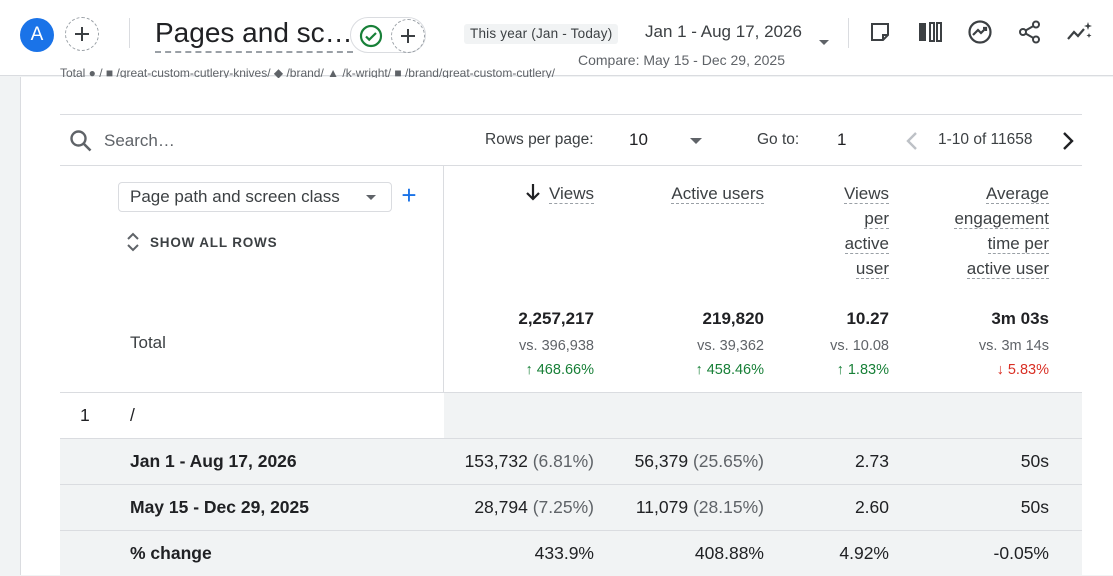 The image size is (1113, 576). Describe the element at coordinates (866, 231) in the screenshot. I see `column-header-views-per-user: Views per active user` at that location.